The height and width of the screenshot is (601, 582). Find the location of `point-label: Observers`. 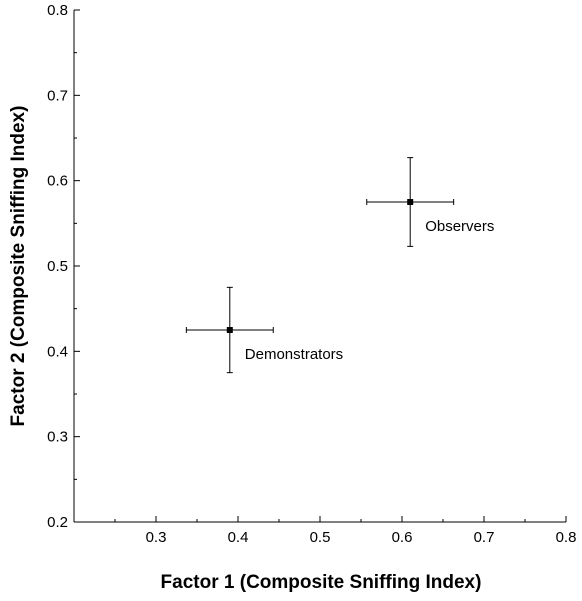

point-label: Observers is located at coordinates (459, 226).